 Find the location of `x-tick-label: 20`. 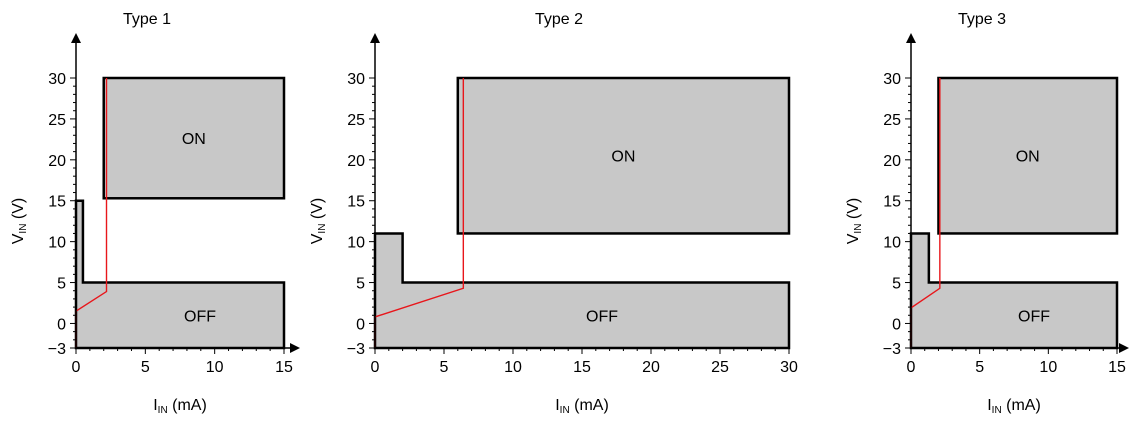

x-tick-label: 20 is located at coordinates (651, 367).